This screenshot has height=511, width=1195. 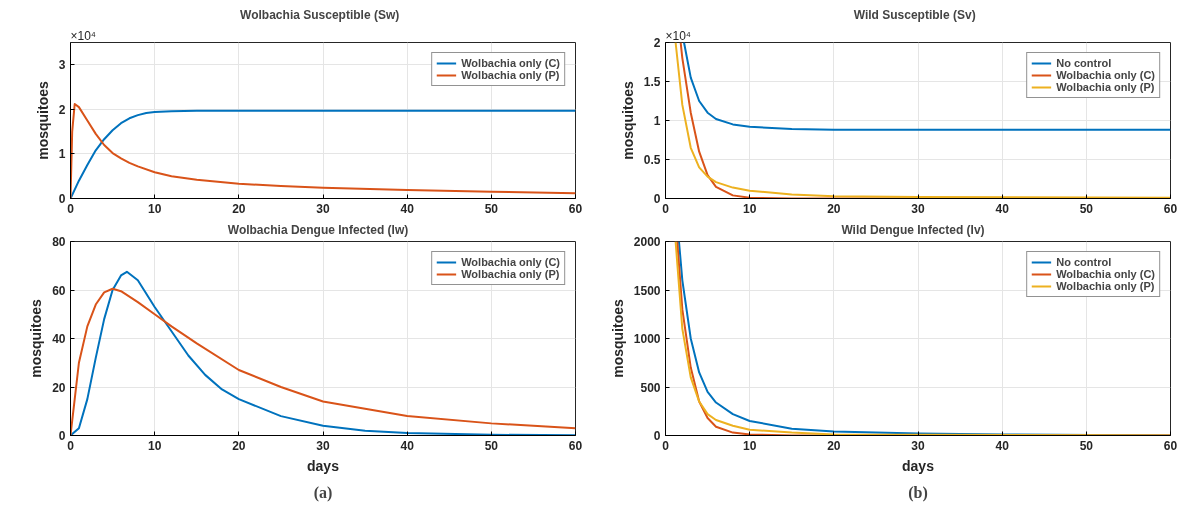 What do you see at coordinates (323, 492) in the screenshot?
I see `text: (a)` at bounding box center [323, 492].